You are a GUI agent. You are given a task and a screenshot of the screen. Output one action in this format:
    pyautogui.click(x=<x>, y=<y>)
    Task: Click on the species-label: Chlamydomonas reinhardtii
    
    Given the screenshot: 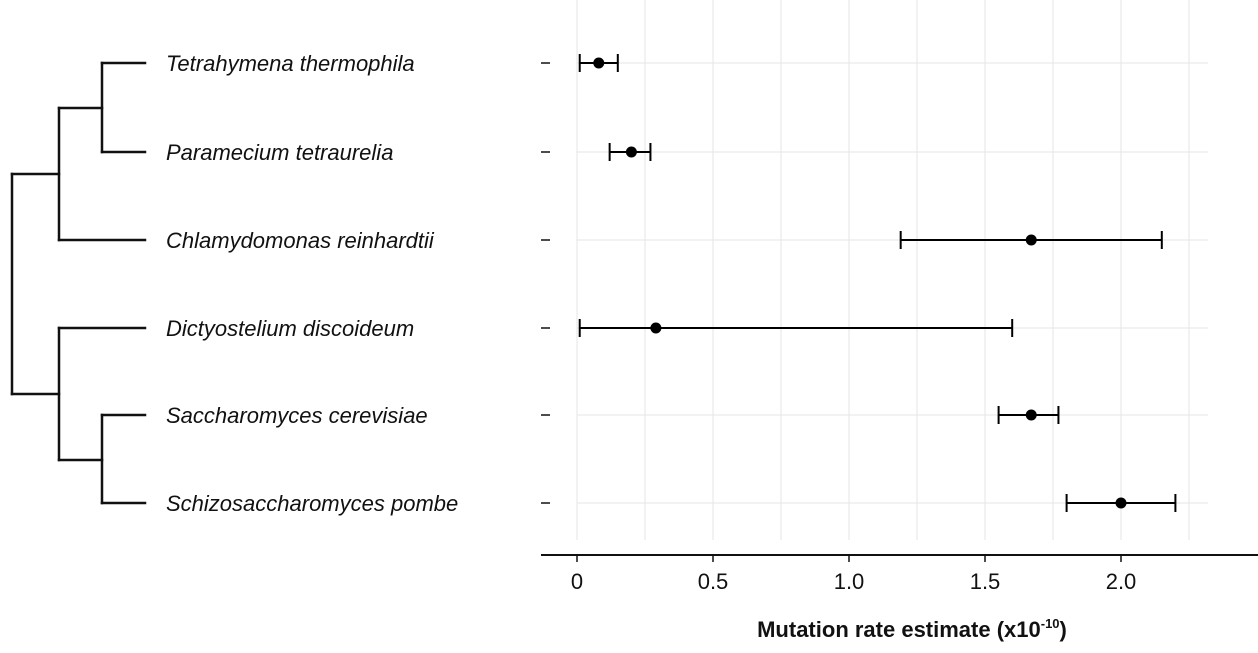 What is the action you would take?
    pyautogui.click(x=300, y=240)
    